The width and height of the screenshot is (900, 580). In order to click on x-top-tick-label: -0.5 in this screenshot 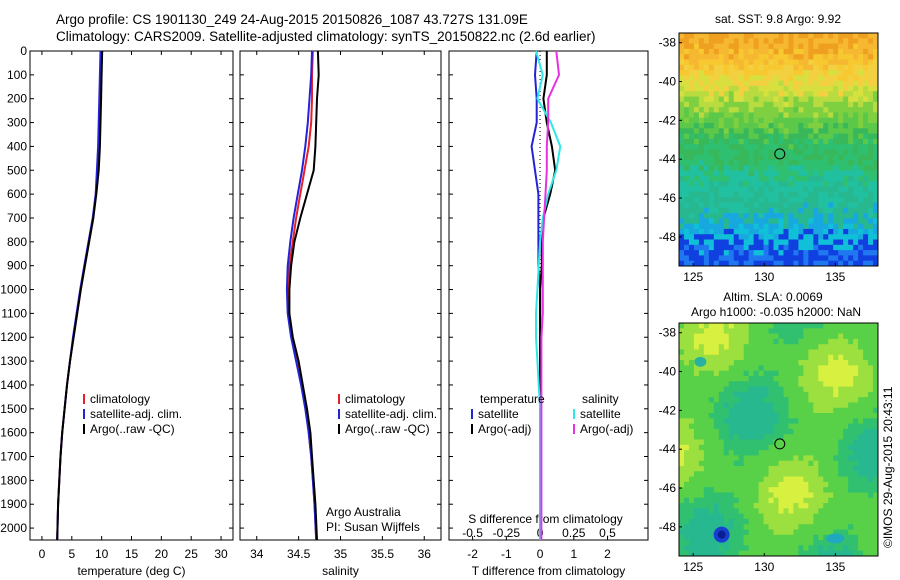, I will do `click(472, 533)`.